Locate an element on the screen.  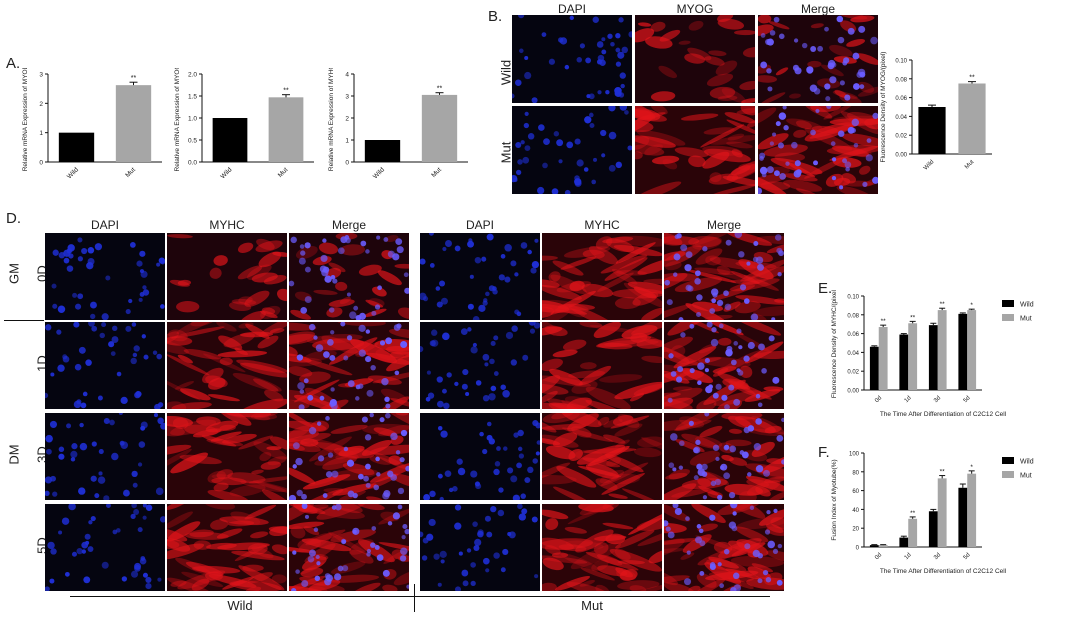
d-header-merge-wild: Merge is located at coordinates (348, 225).